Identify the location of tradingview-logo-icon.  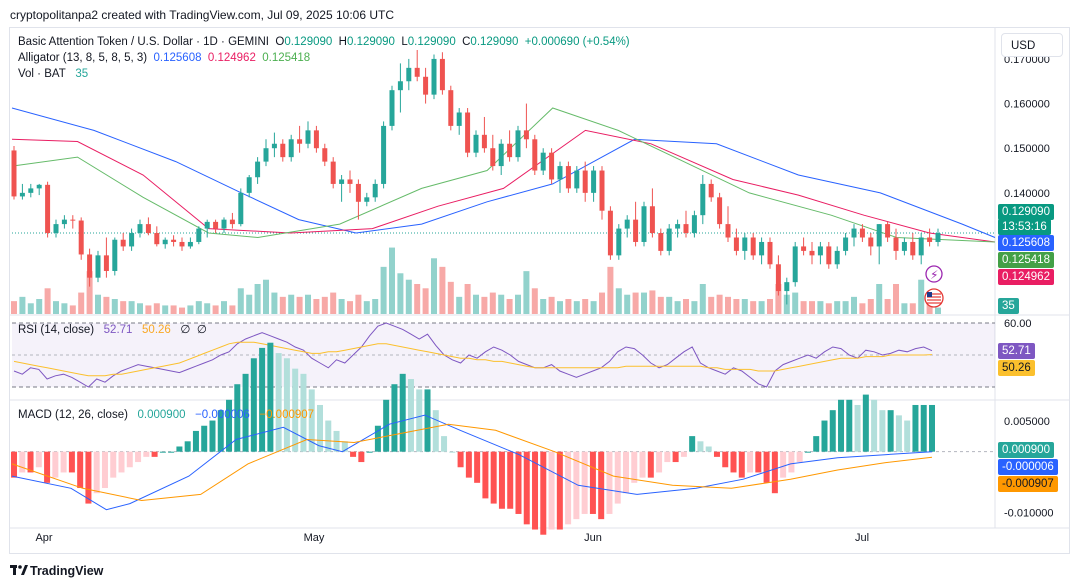
(19, 569).